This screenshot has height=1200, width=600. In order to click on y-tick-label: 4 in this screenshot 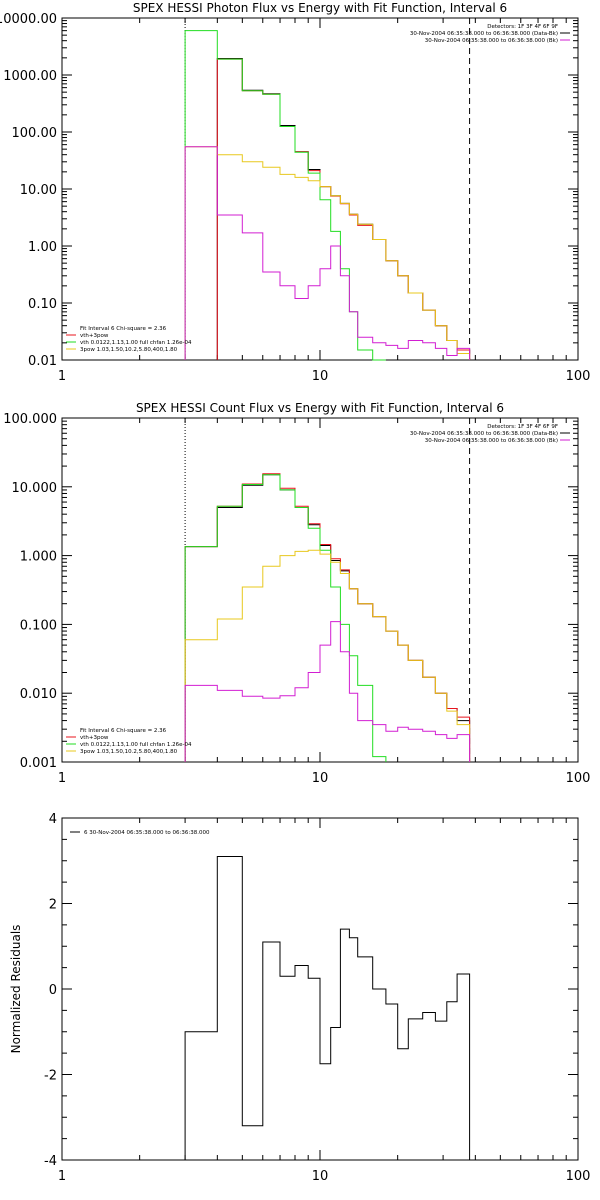, I will do `click(53, 819)`.